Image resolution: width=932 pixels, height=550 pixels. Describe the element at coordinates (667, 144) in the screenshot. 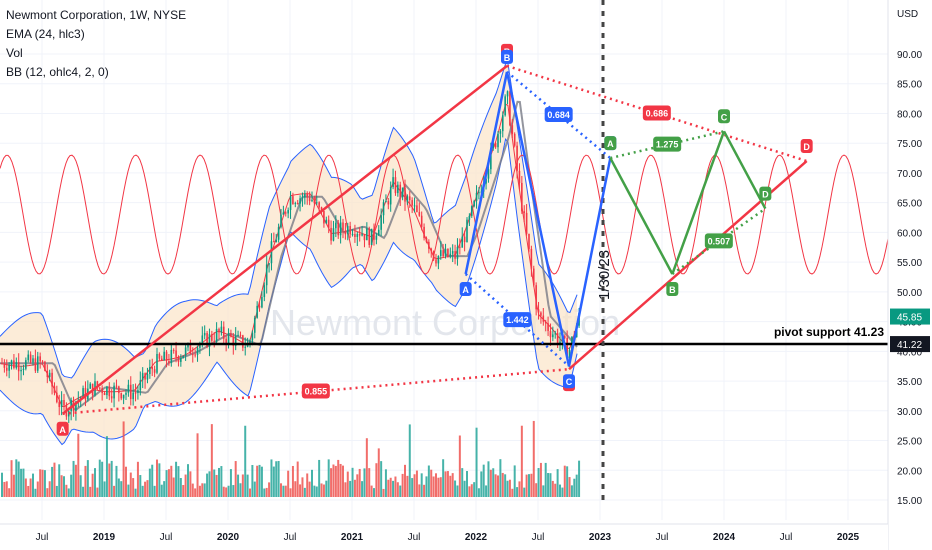

I see `green-pattern-ratio-badge` at that location.